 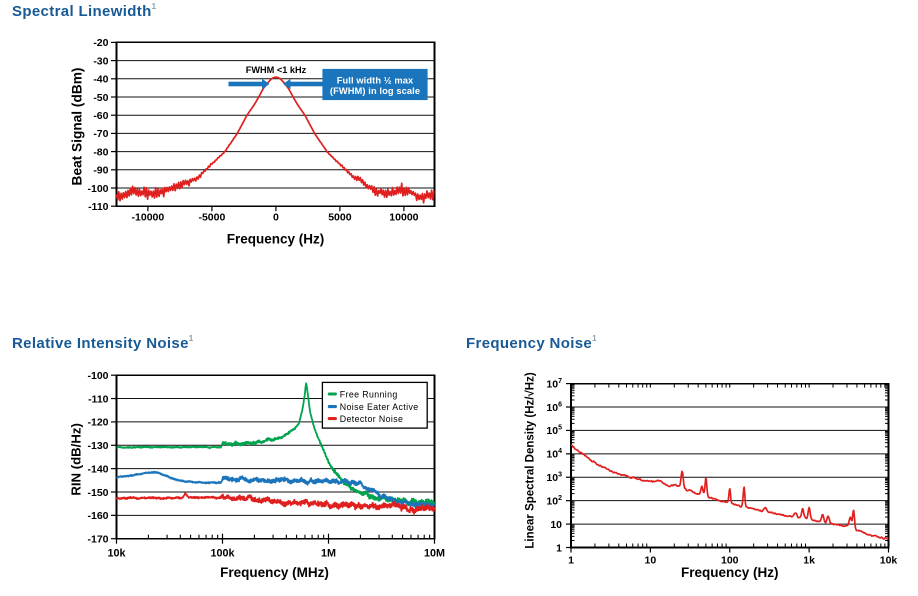 I want to click on svg-text: -120, so click(x=97, y=423).